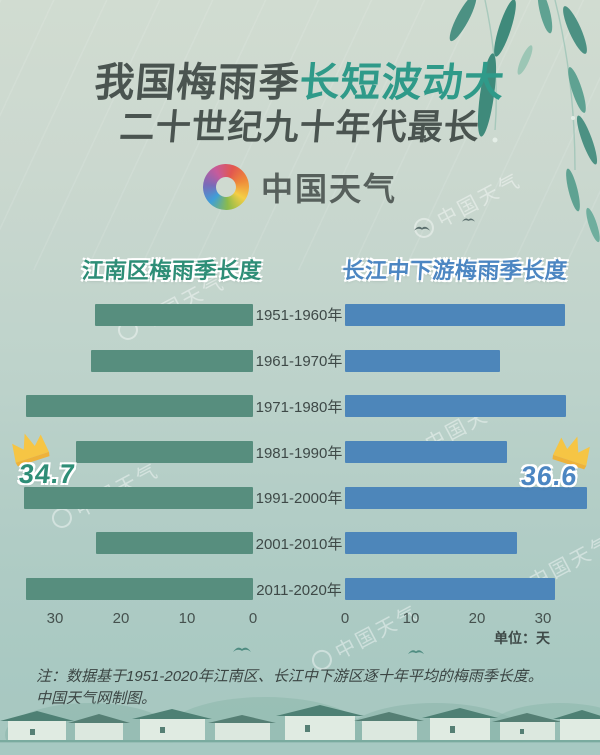  I want to click on chart-row: 1961-1970年, so click(300, 361).